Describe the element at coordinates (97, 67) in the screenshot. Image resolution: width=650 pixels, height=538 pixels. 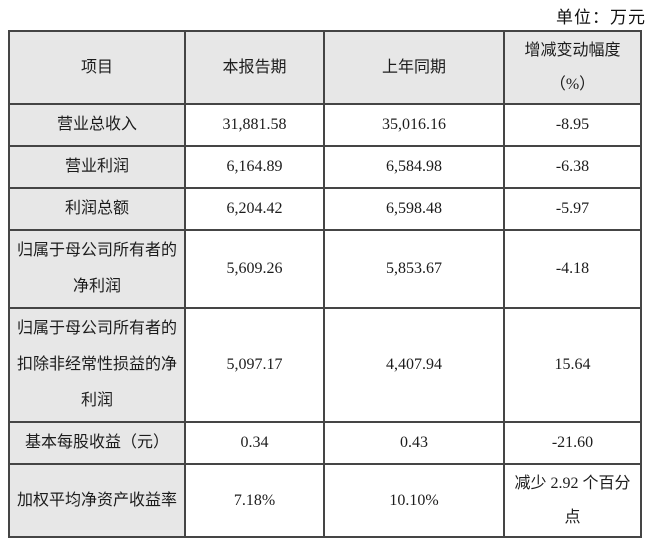
I see `column-header-item: 项目` at that location.